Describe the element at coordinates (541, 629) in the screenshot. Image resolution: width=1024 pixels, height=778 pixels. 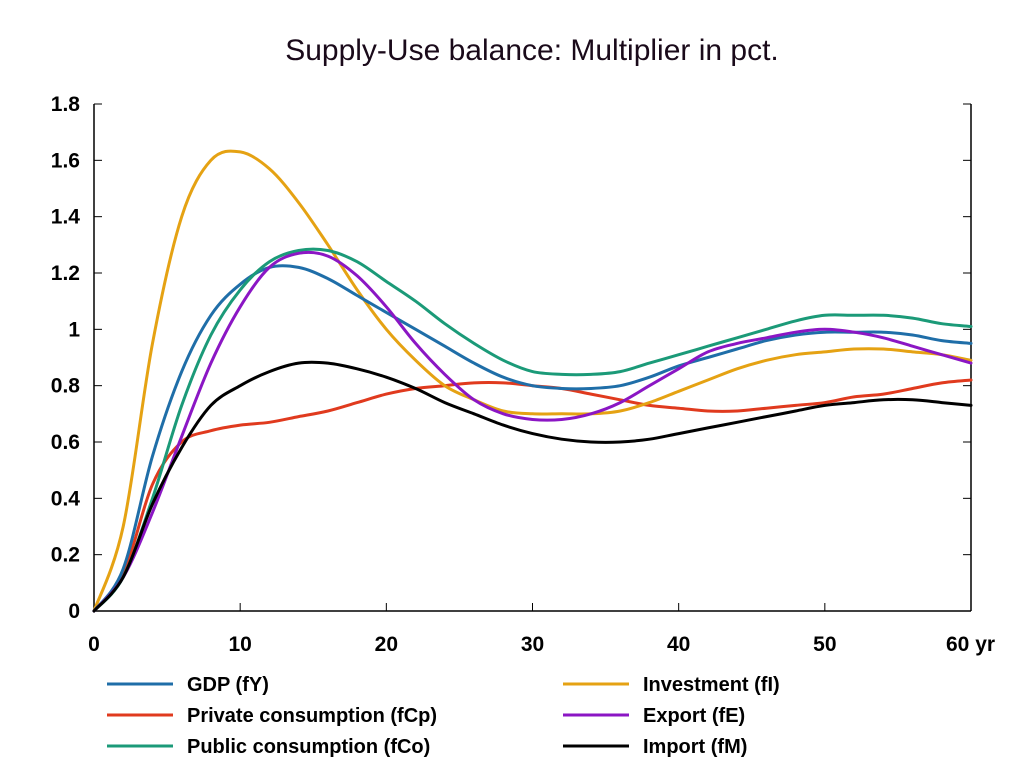
I see `x-axis: 0 10 20 30 40 50 60 yr` at that location.